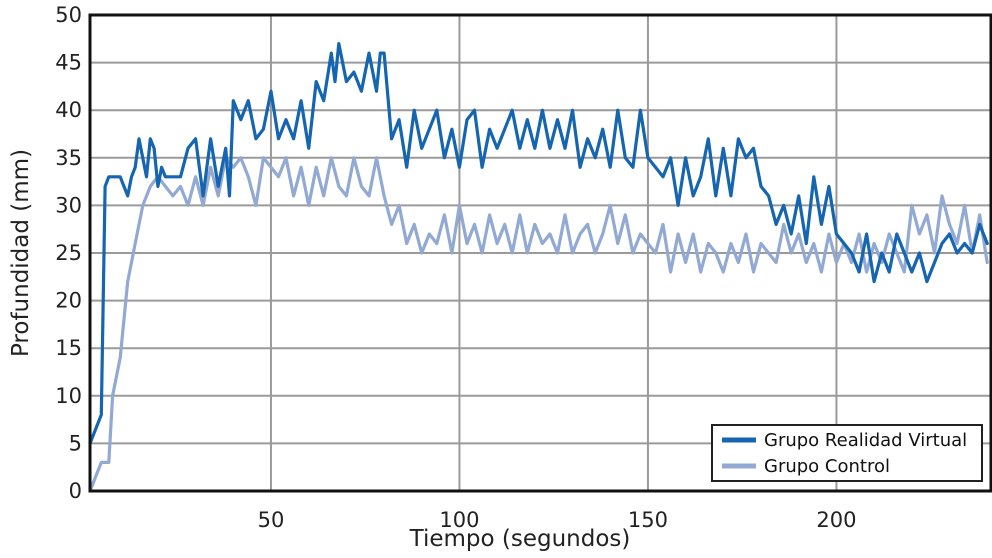  Describe the element at coordinates (21, 253) in the screenshot. I see `y-axis-label: Profundidad (mm)` at that location.